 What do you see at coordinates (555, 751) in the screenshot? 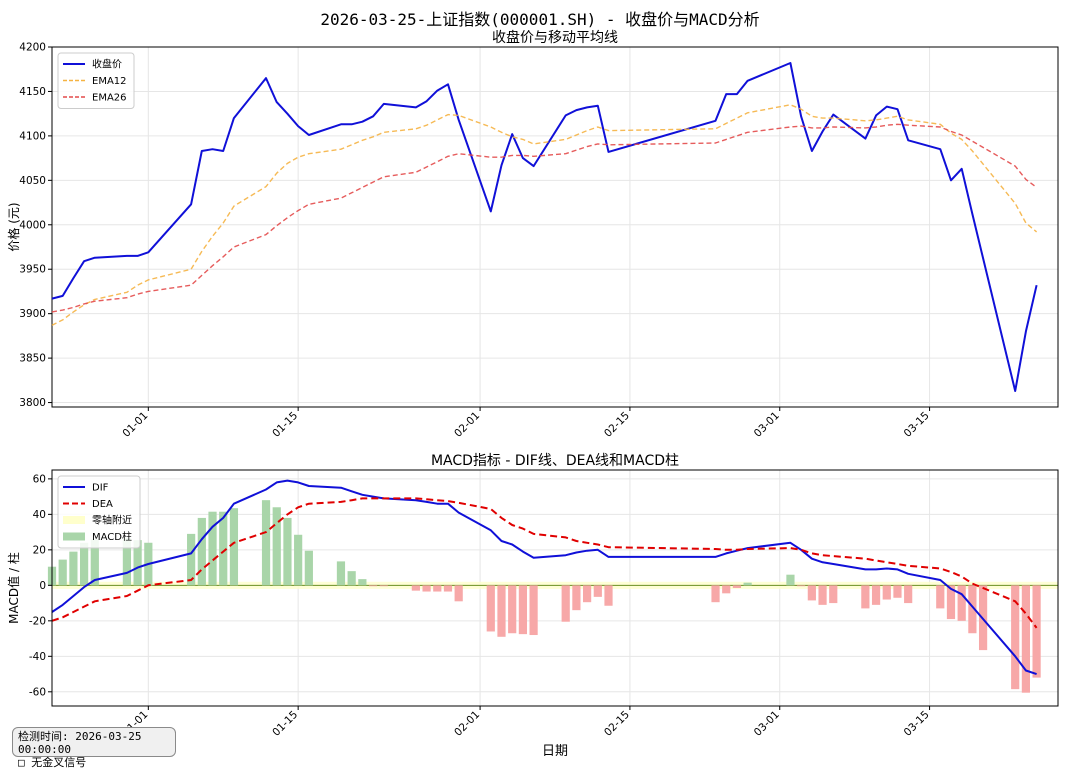
I see `macd-x-axis-label: 日期` at bounding box center [555, 751].